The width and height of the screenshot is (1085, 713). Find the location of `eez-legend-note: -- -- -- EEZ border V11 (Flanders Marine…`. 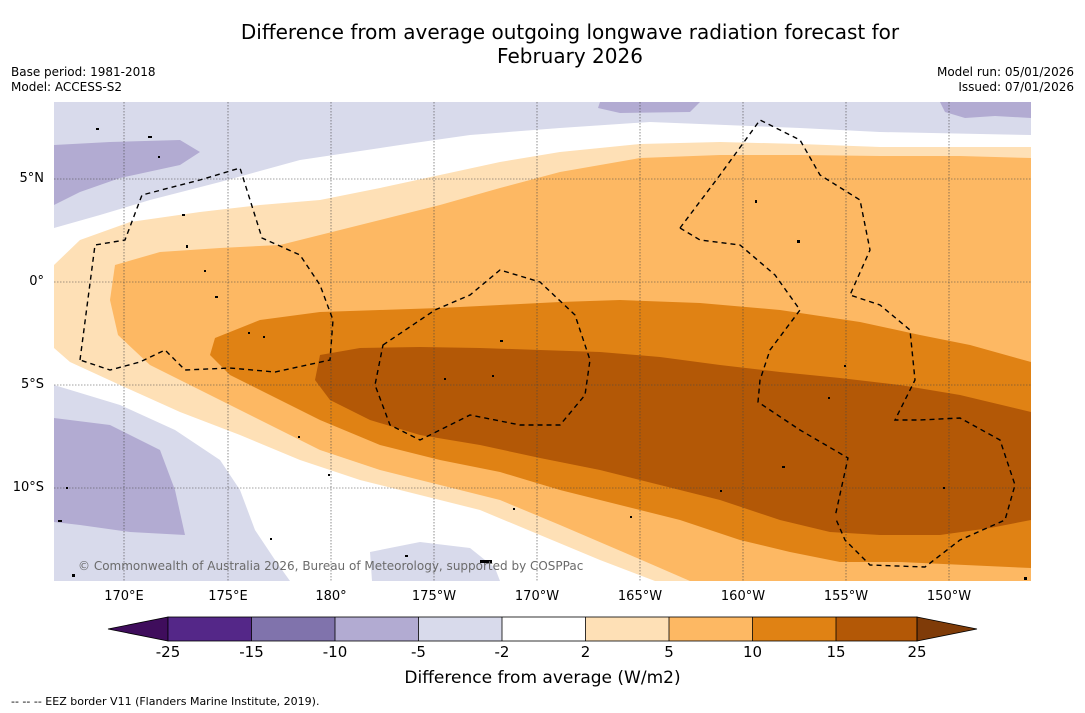

eez-legend-note: -- -- -- EEZ border V11 (Flanders Marine… is located at coordinates (165, 701).